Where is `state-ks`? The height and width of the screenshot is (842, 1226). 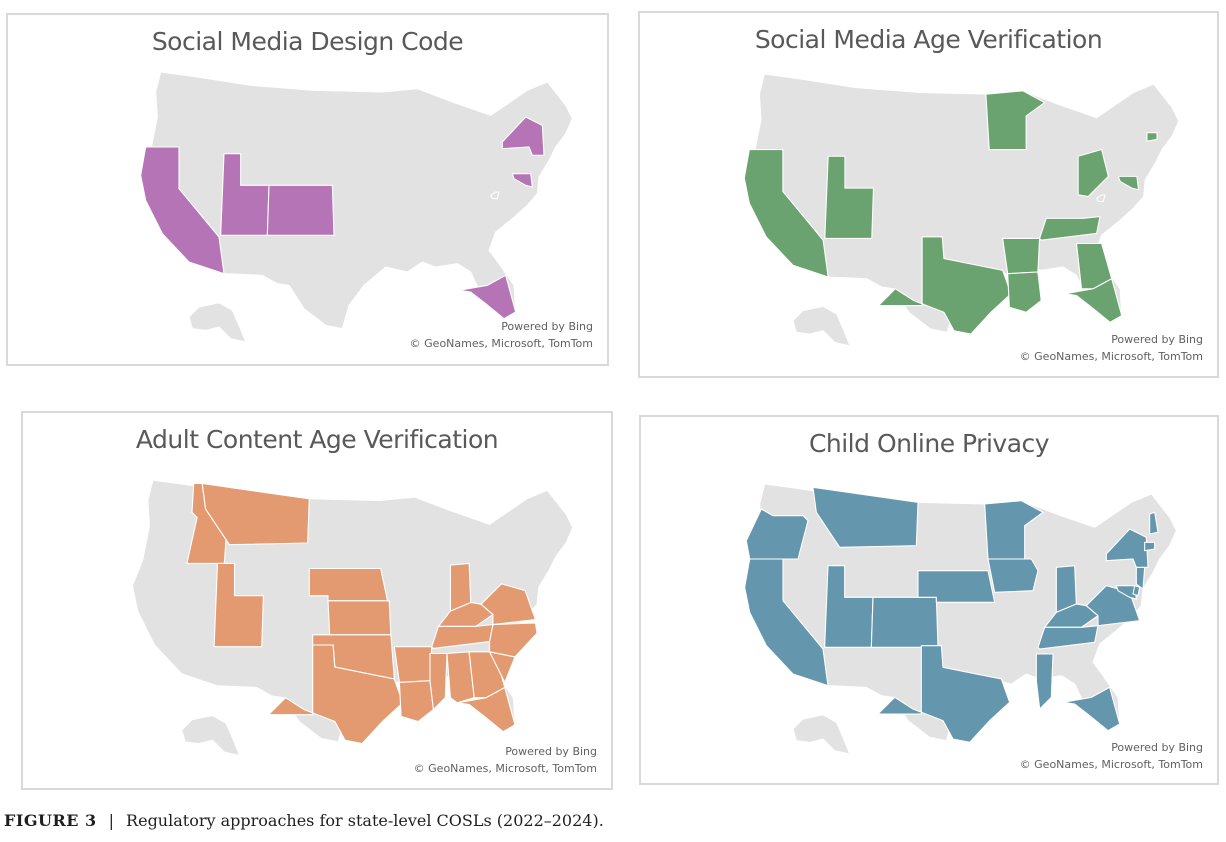
state-ks is located at coordinates (359, 618).